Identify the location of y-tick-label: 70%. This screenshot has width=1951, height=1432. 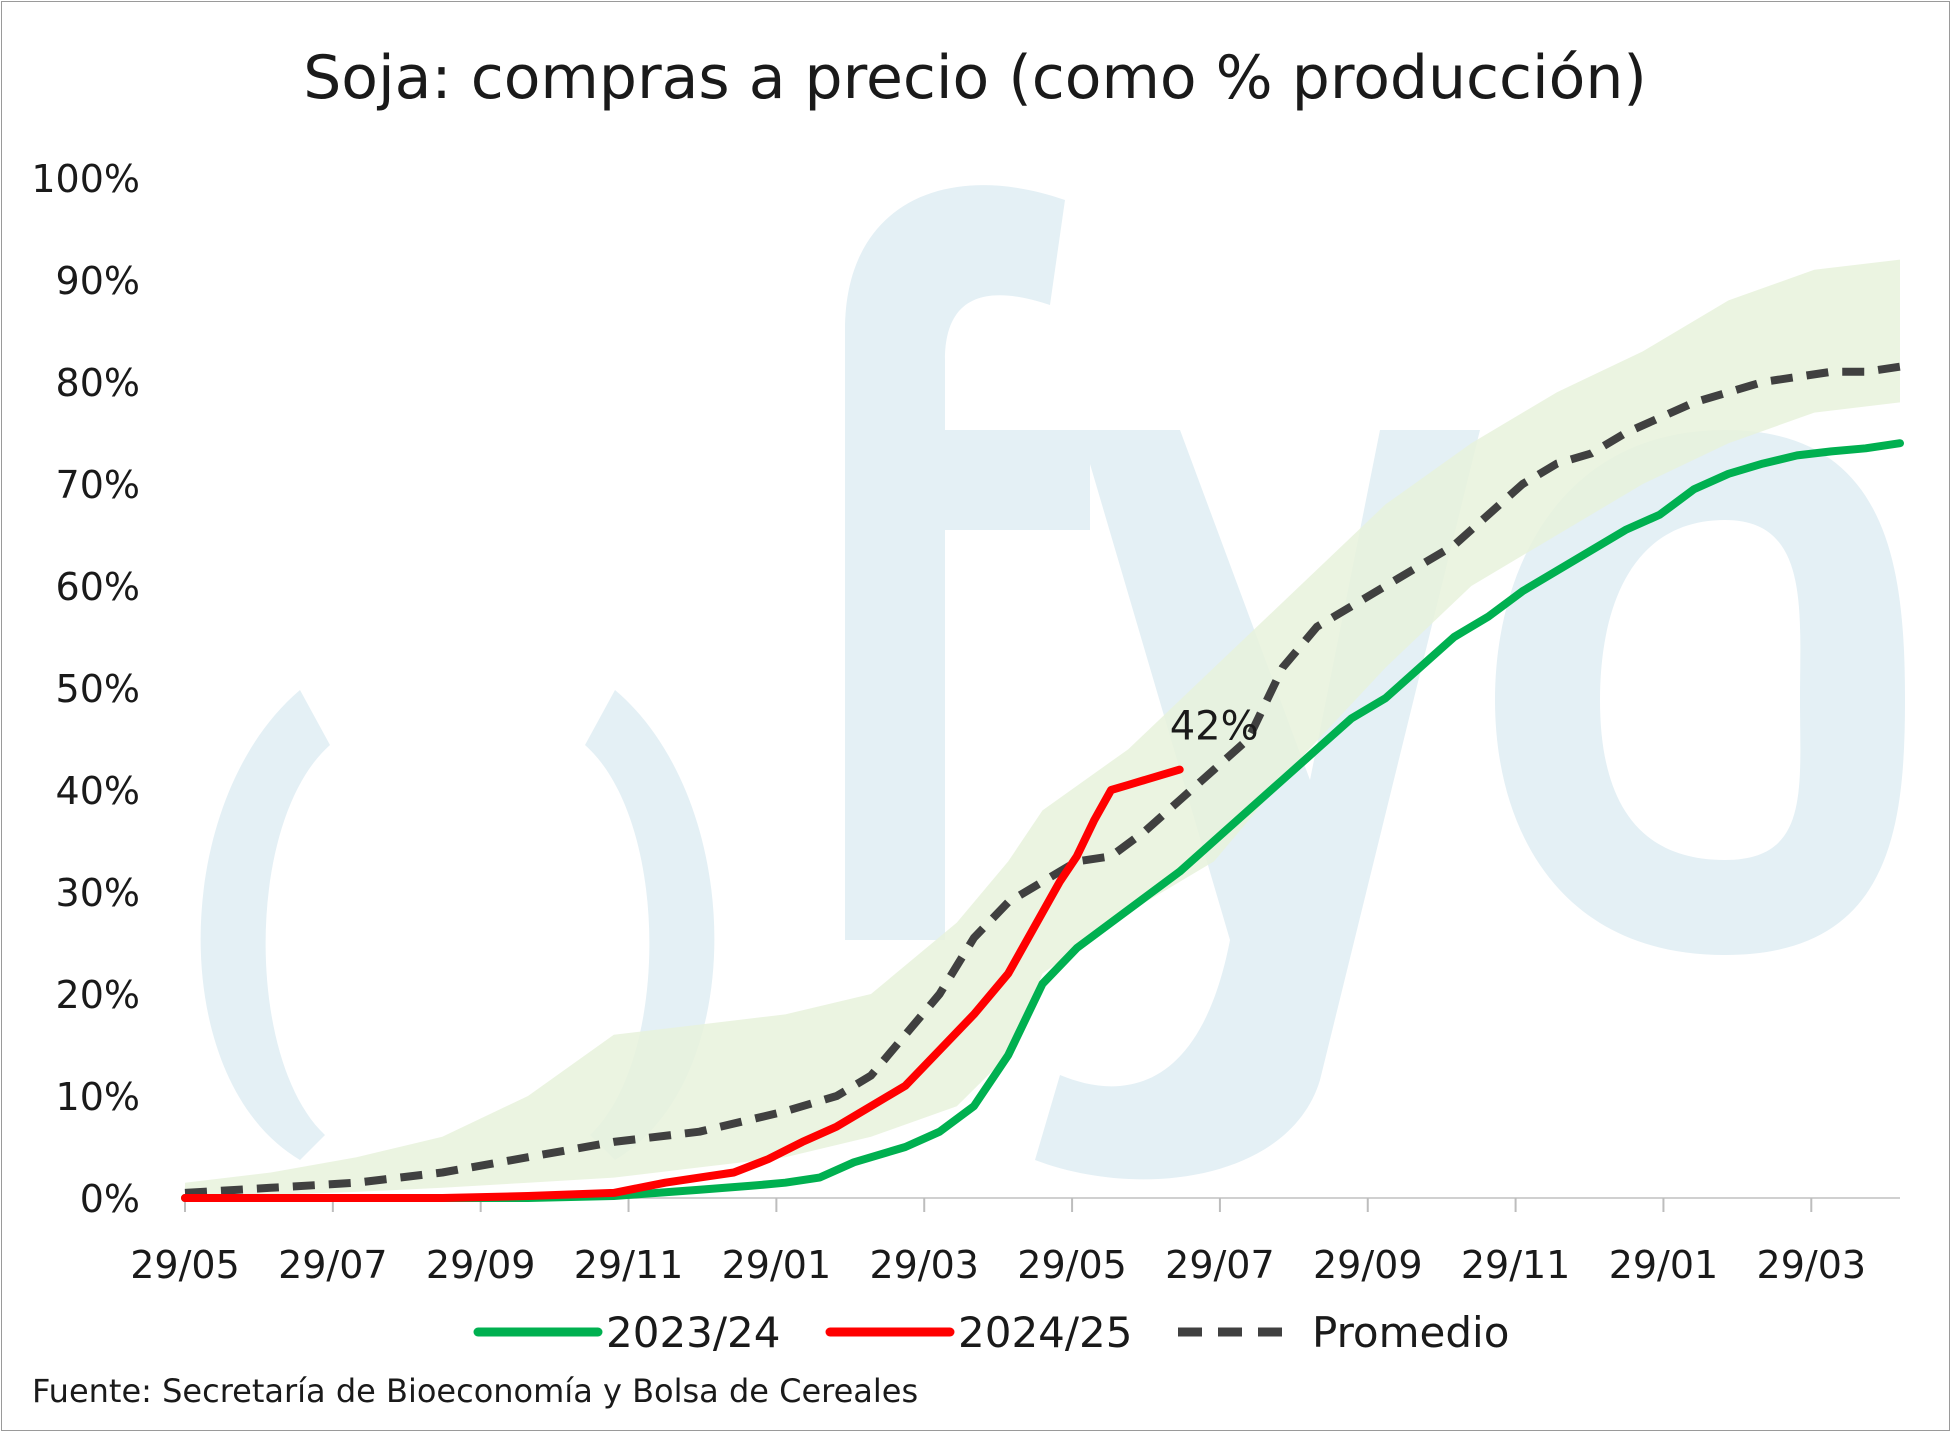
(98, 485).